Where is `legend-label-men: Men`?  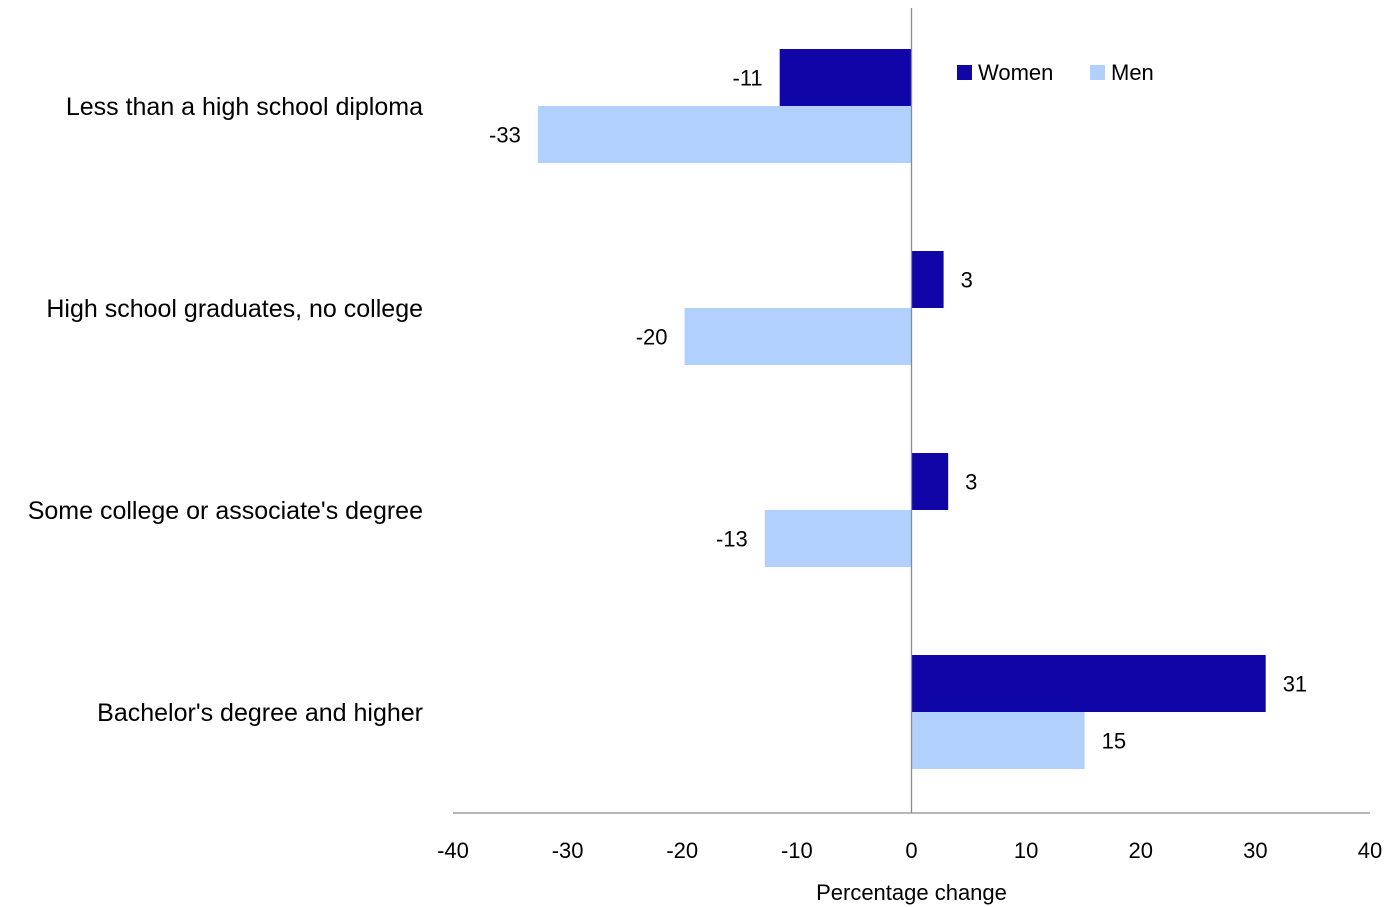 legend-label-men: Men is located at coordinates (1132, 72).